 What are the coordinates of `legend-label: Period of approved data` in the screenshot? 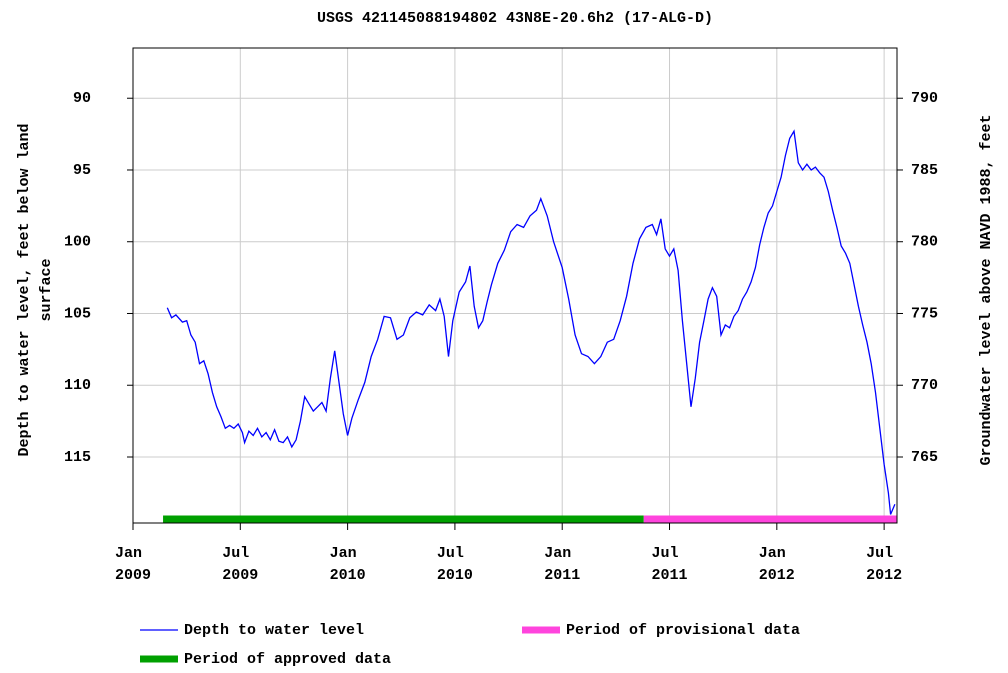 It's located at (287, 659).